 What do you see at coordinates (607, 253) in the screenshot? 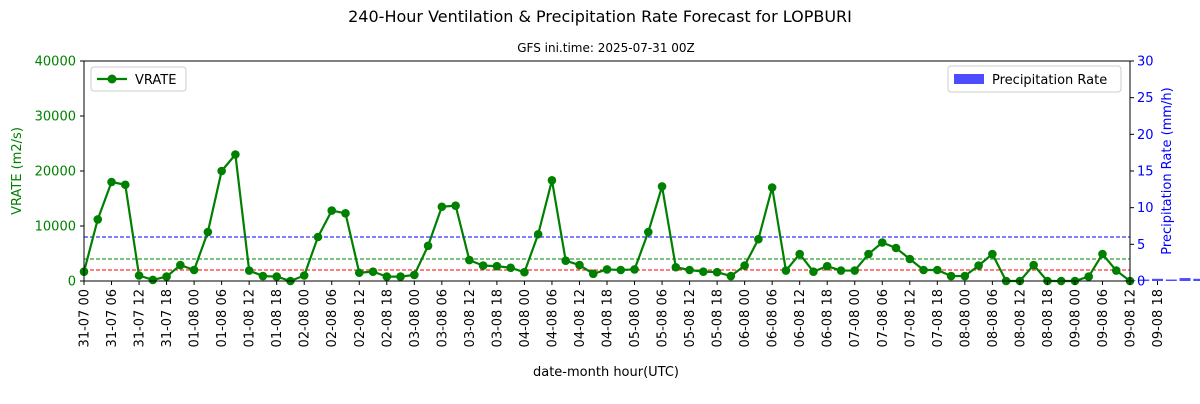
I see `reference-lines-layer` at bounding box center [607, 253].